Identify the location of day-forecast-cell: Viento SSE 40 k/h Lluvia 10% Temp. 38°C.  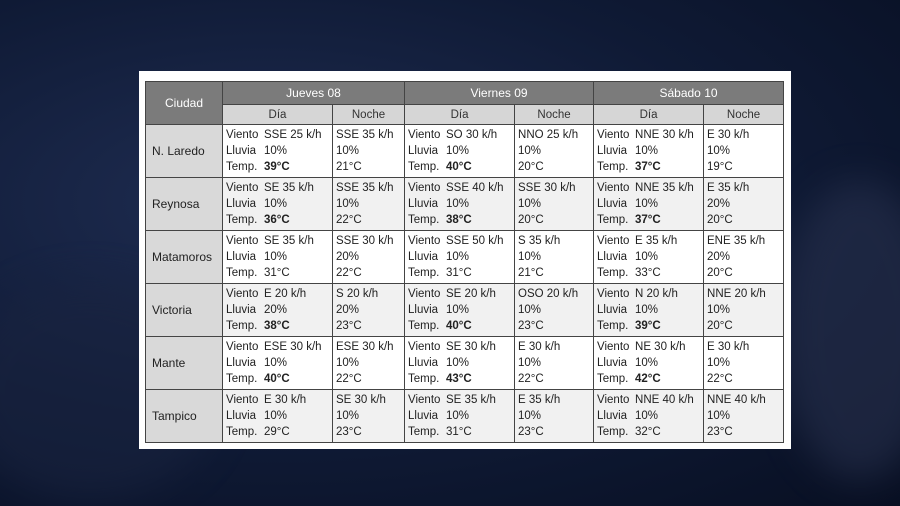
(460, 204).